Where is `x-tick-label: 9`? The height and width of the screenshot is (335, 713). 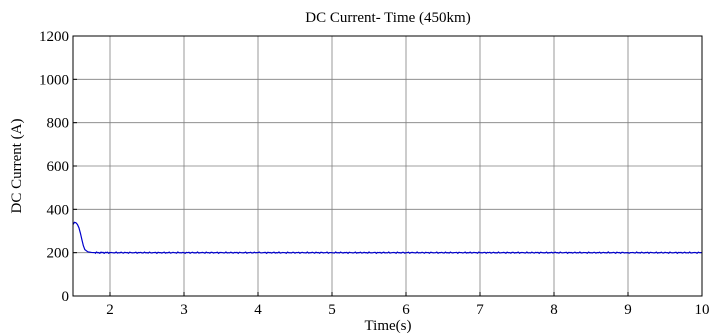
x-tick-label: 9 is located at coordinates (628, 310).